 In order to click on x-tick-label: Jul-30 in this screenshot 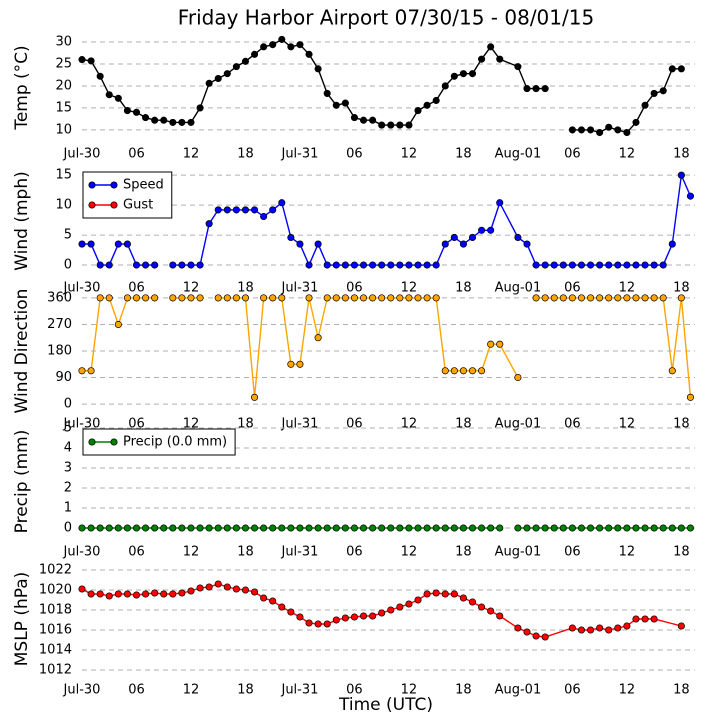, I will do `click(82, 690)`.